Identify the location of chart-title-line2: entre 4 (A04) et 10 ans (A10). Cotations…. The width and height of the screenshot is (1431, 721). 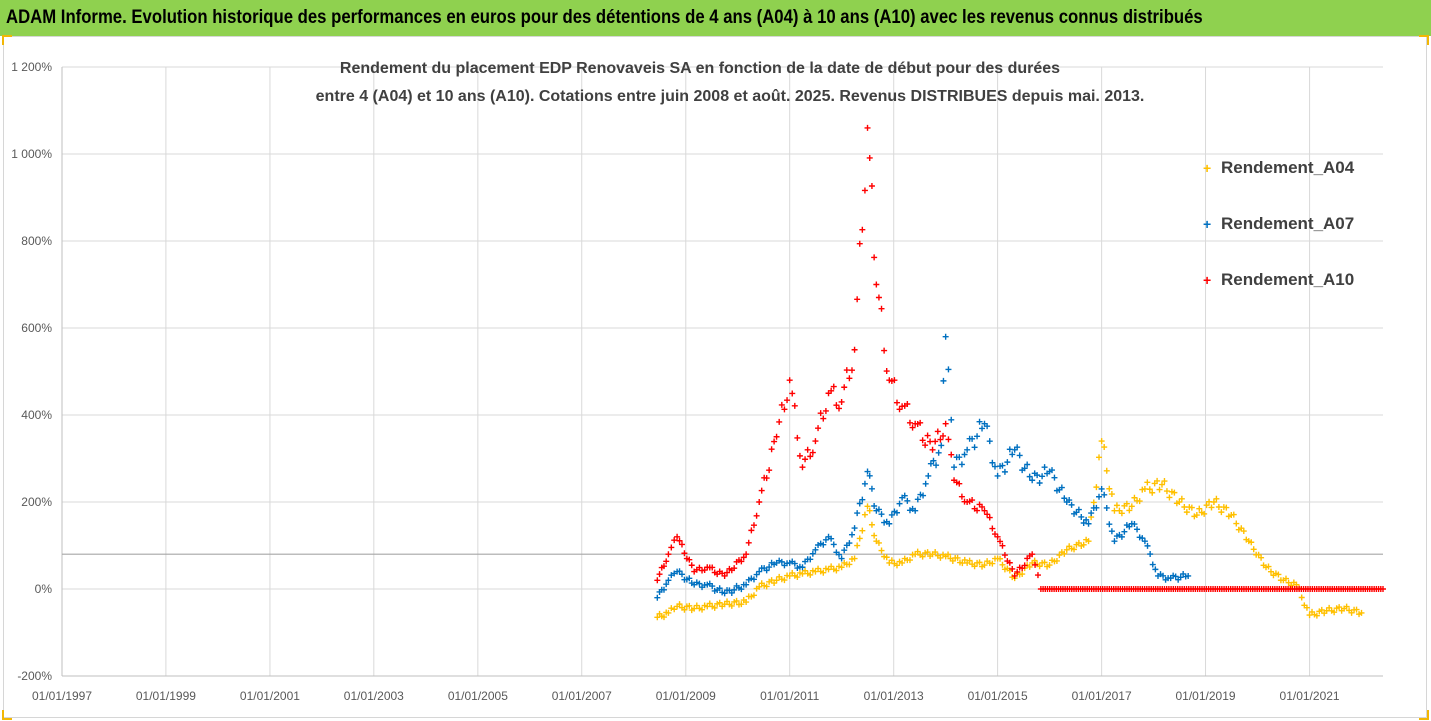
(730, 96).